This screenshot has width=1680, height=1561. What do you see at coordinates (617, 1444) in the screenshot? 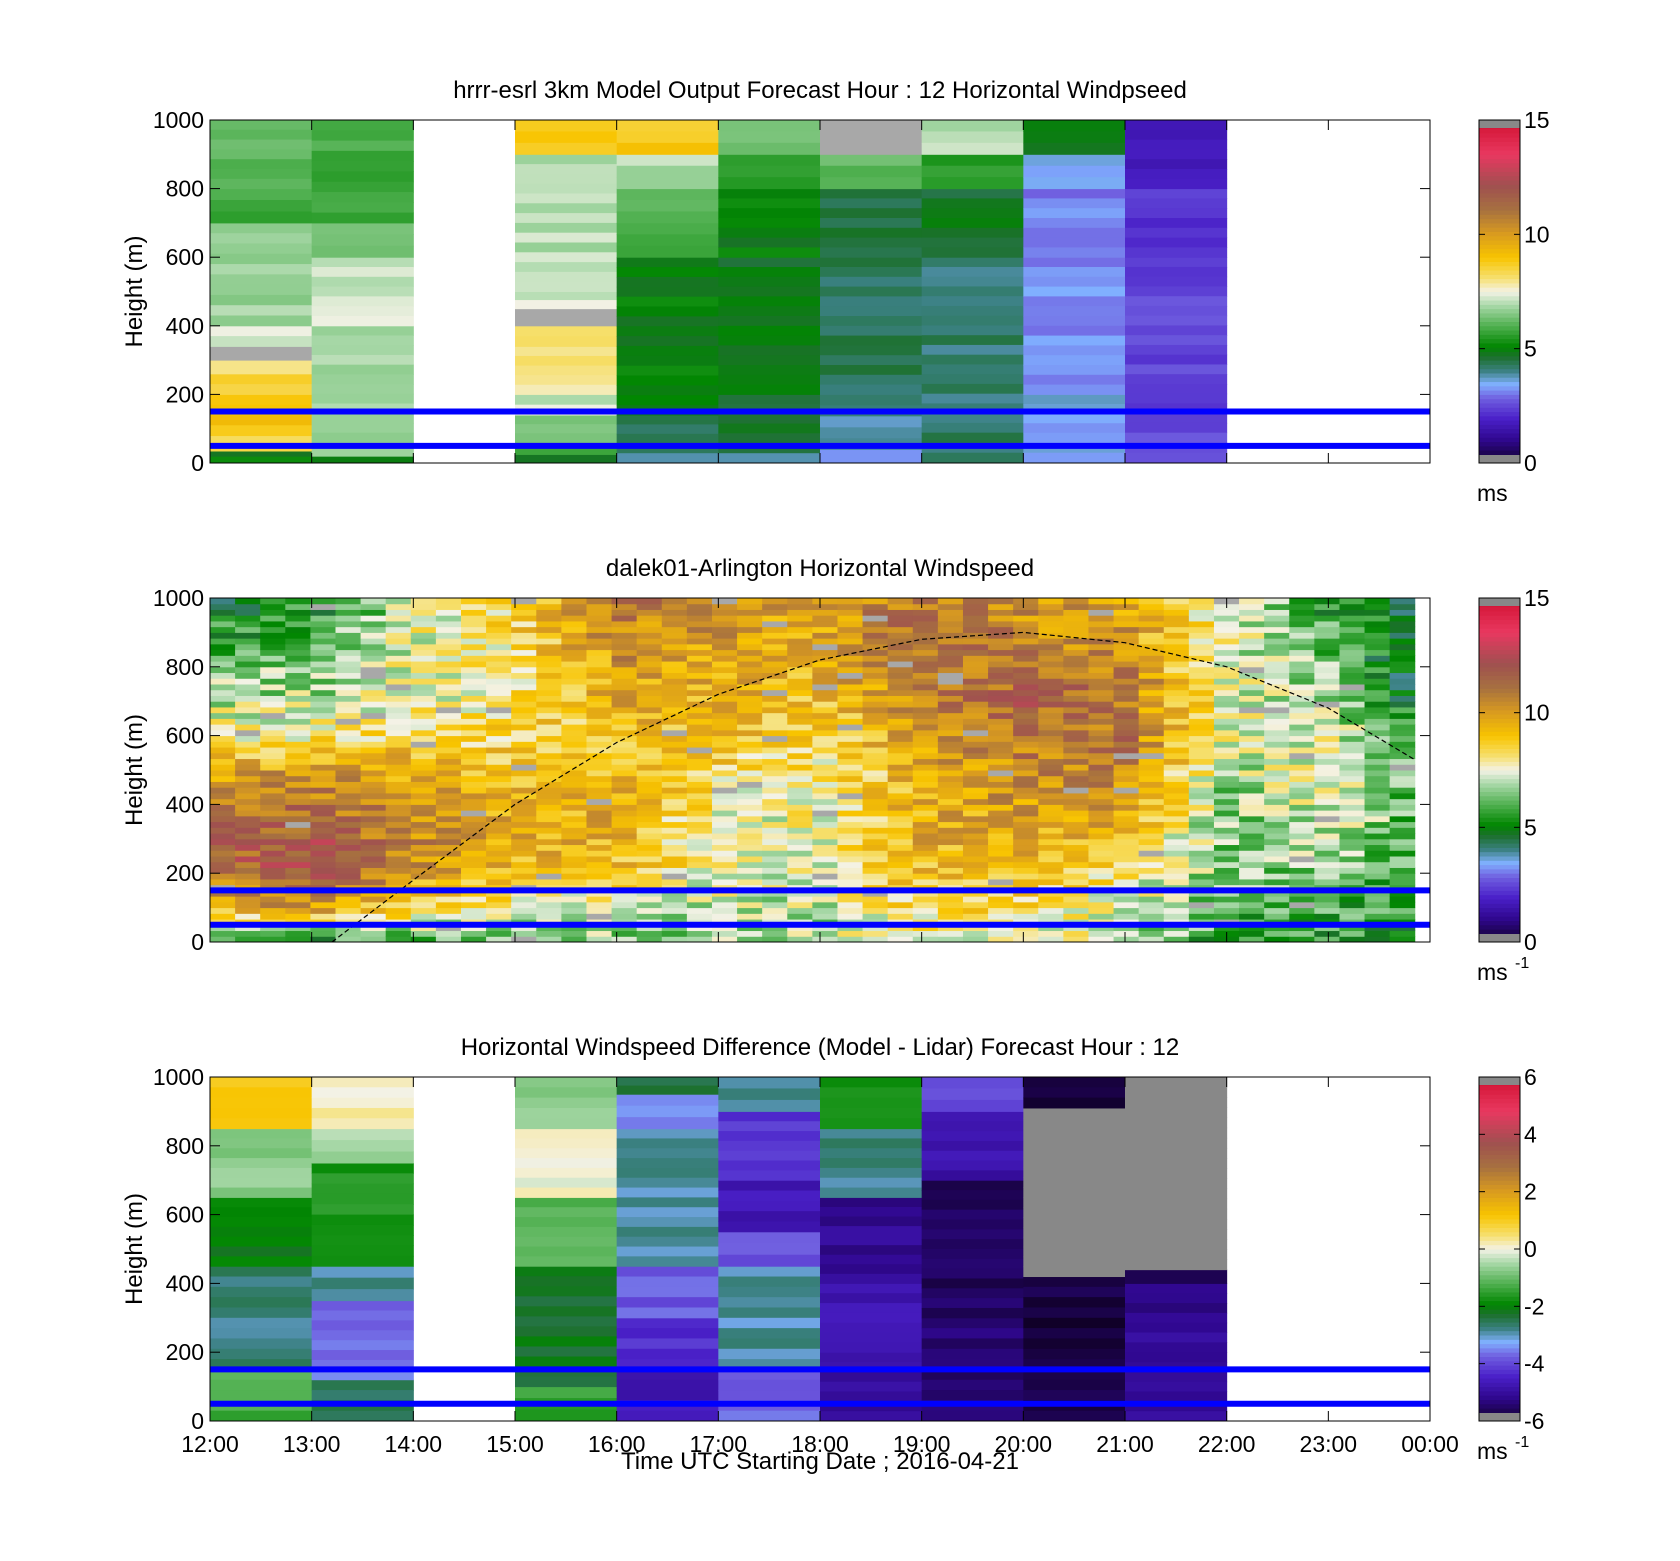
I see `x-tick-label: 16:00` at bounding box center [617, 1444].